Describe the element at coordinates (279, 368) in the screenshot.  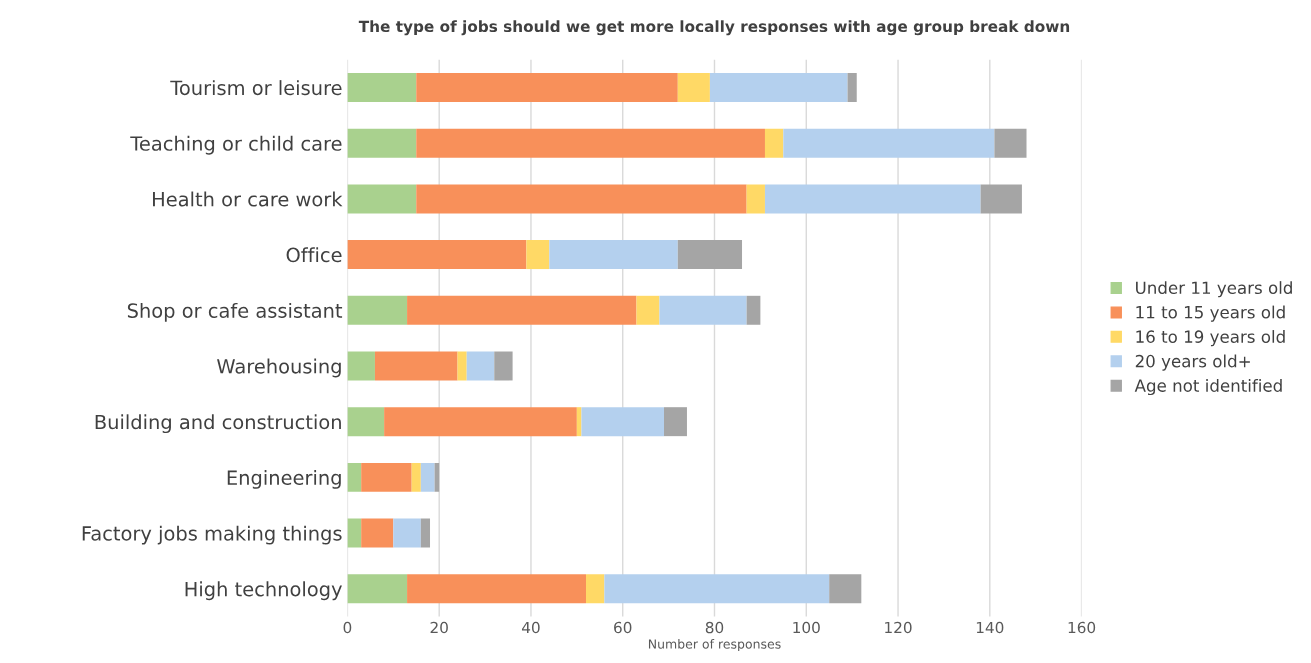
I see `y-tick-label: Warehousing` at that location.